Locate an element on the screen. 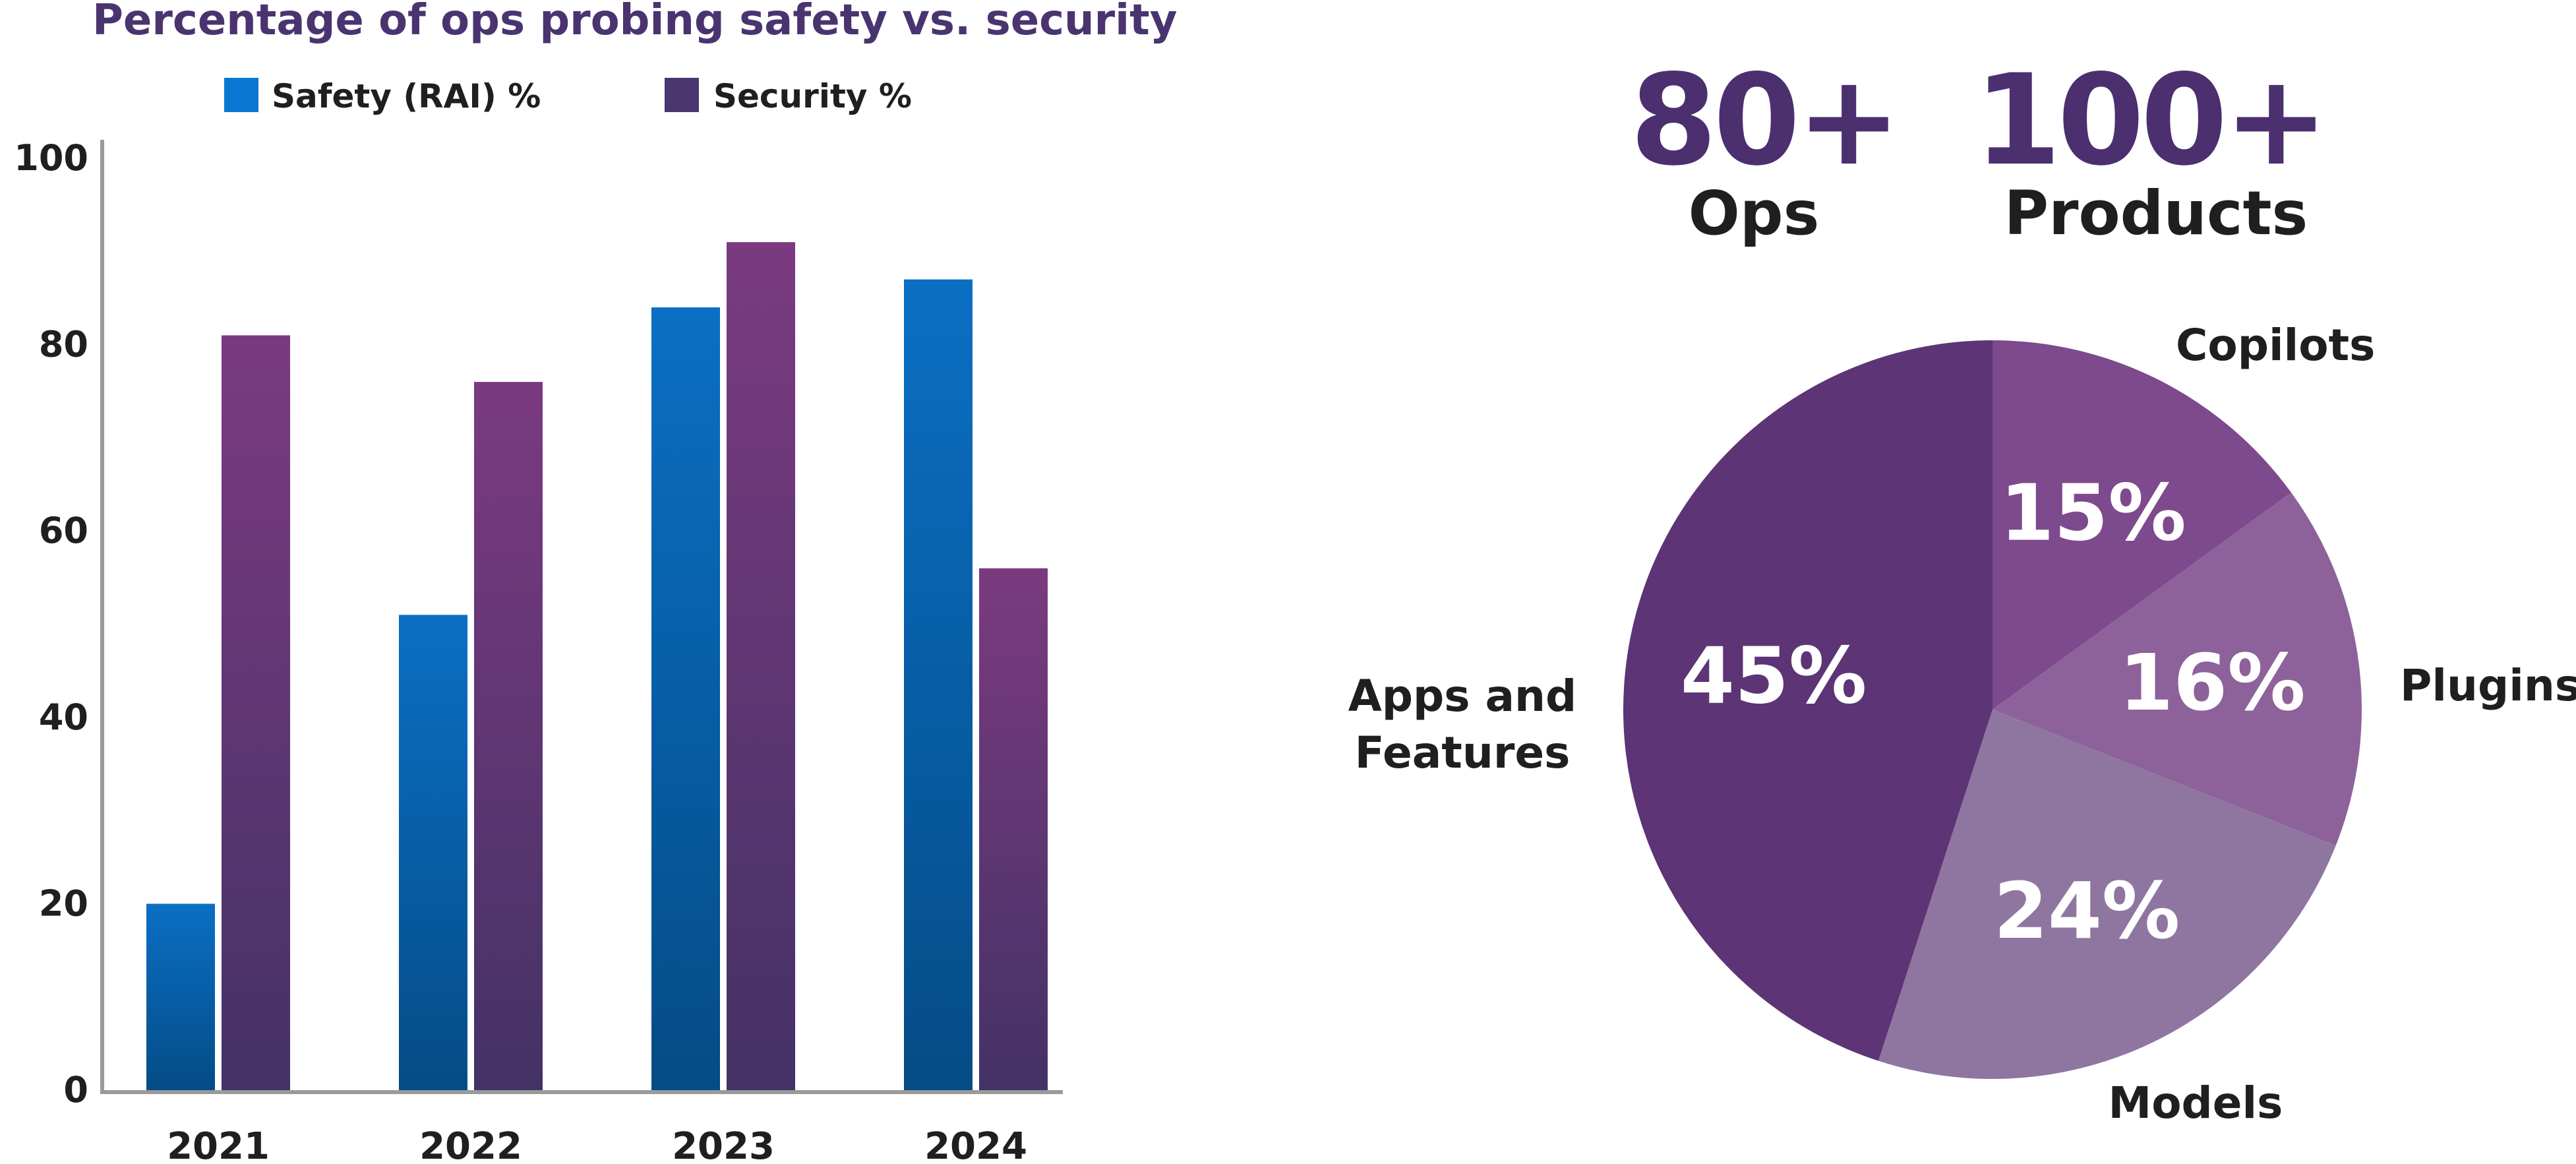 The image size is (2576, 1164). legend-label-security: Security % is located at coordinates (812, 96).